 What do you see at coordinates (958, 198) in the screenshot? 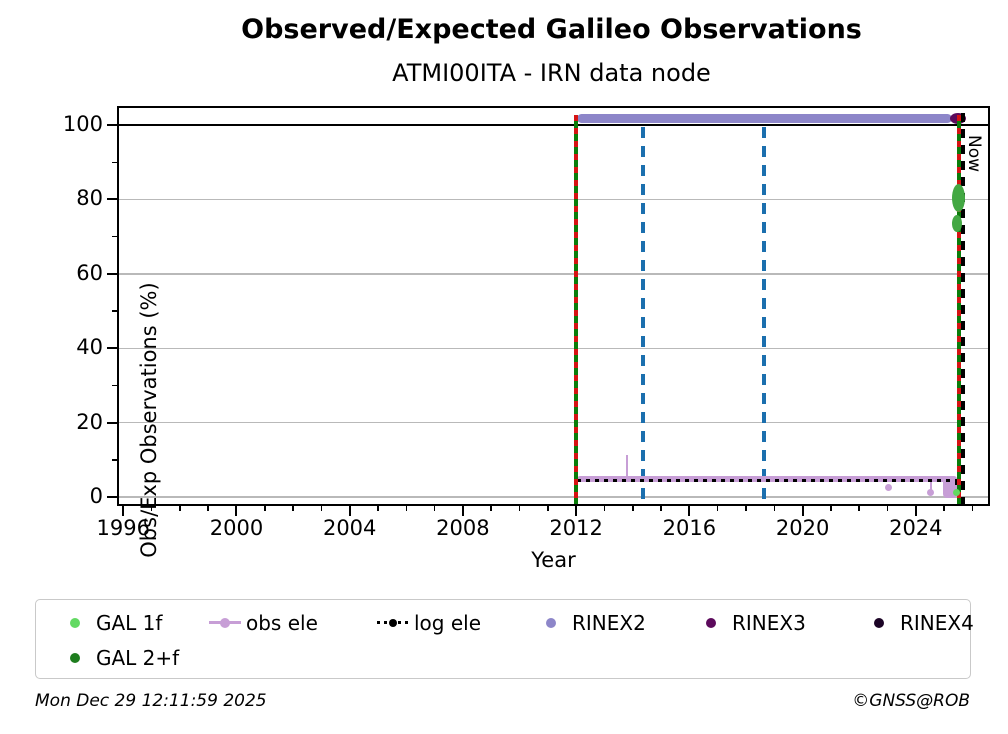
I see `gal-2f-blob` at bounding box center [958, 198].